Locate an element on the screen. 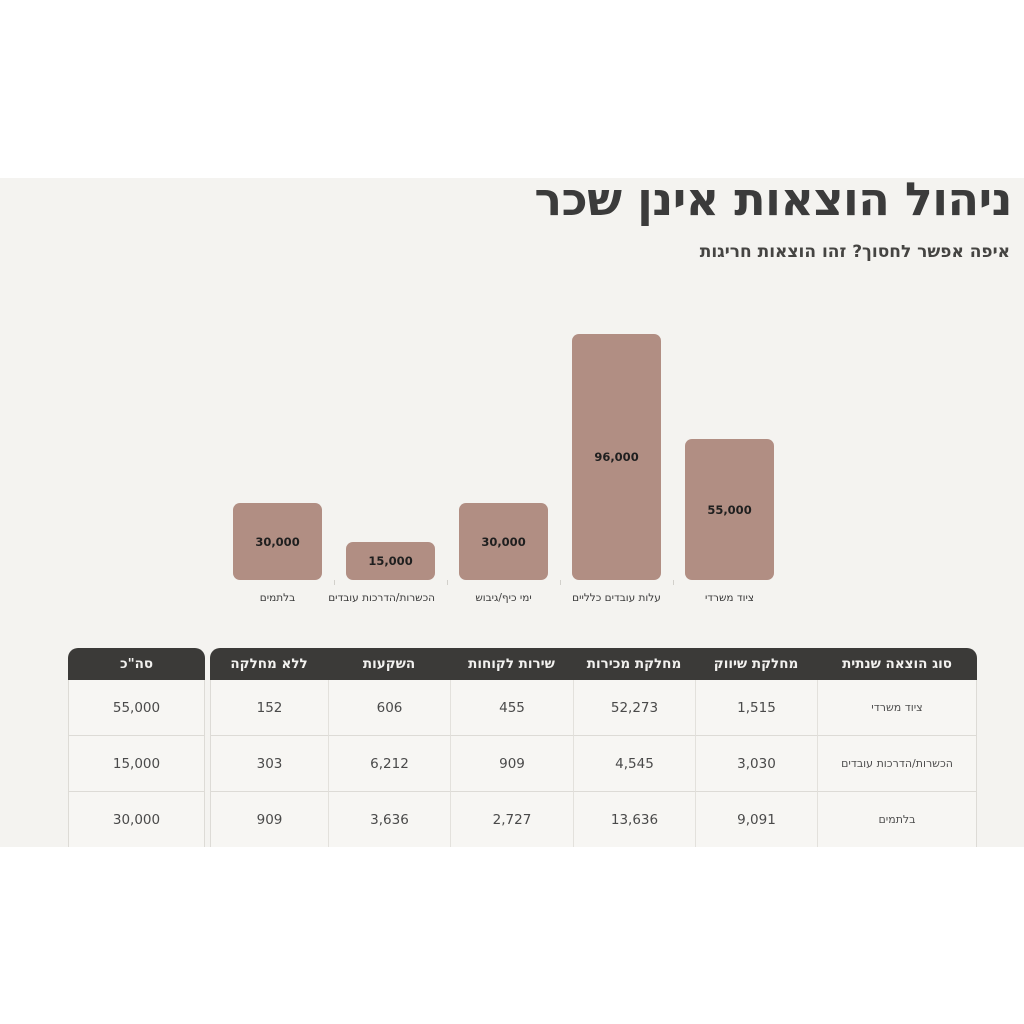  bar-employee-training: 15,000 is located at coordinates (390, 561).